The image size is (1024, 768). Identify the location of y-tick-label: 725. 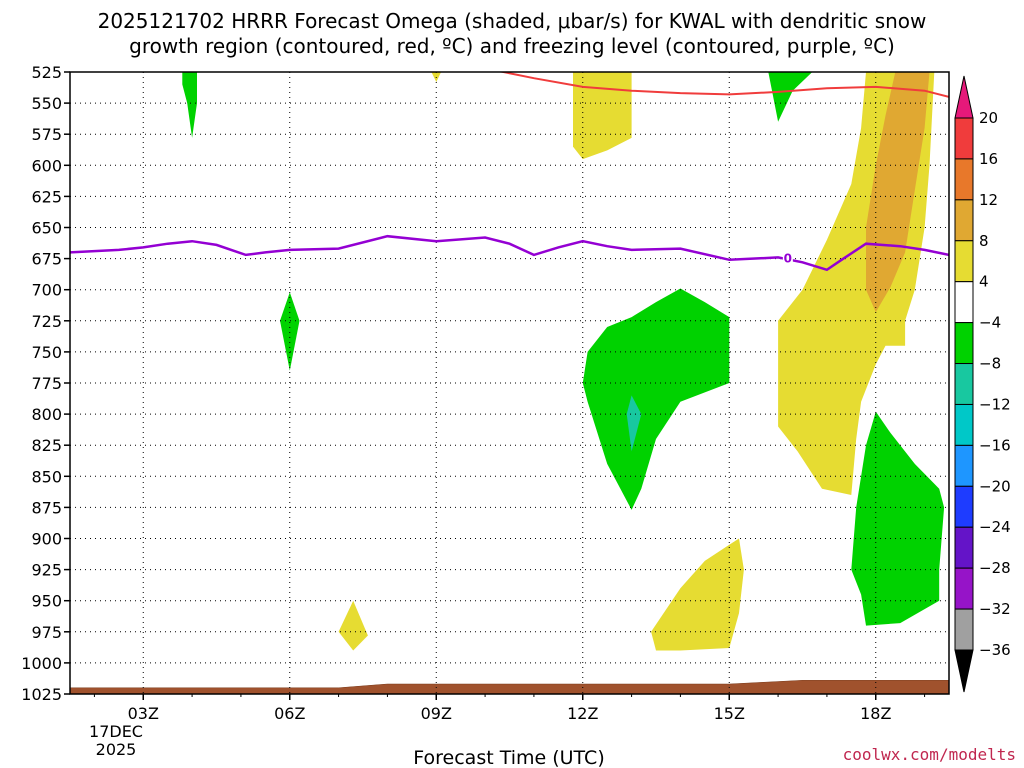
(46, 321).